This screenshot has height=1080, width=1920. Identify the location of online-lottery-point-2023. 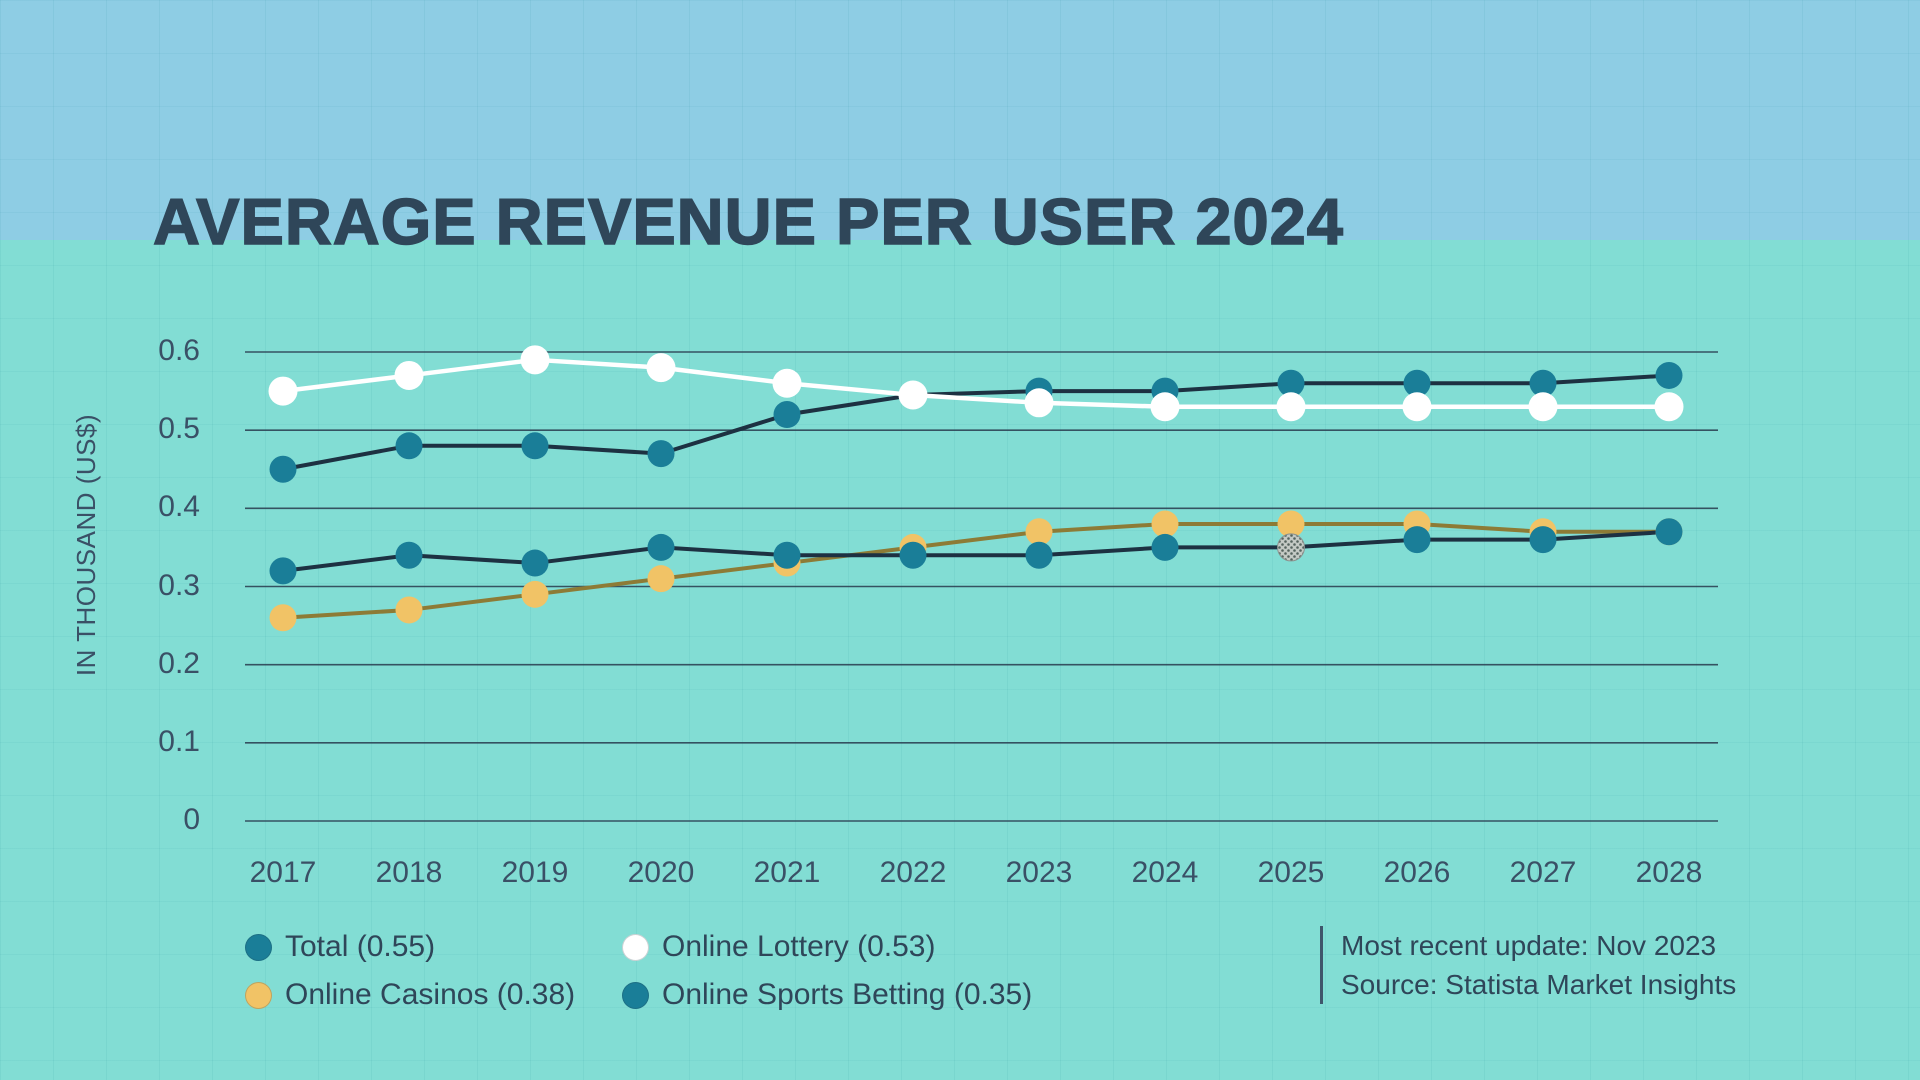
(1039, 403).